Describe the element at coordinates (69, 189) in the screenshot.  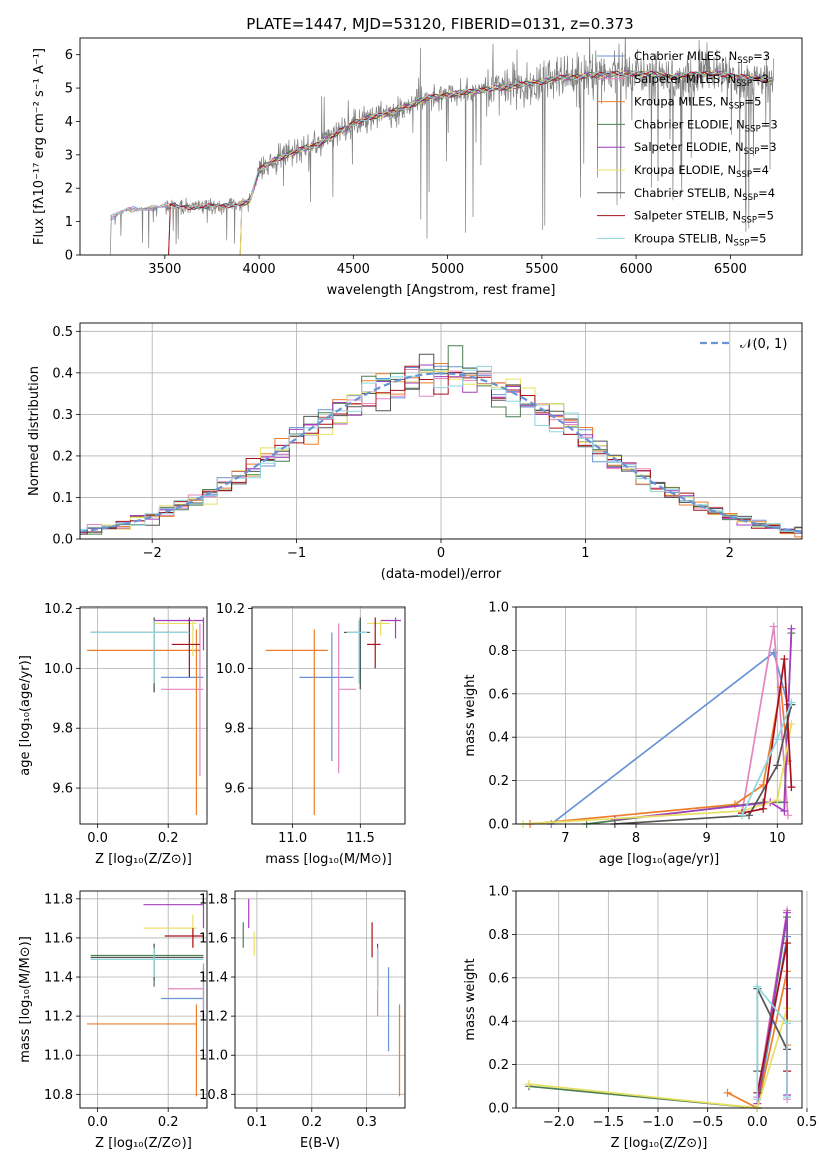
I see `spectrum-ytick-label: 2` at that location.